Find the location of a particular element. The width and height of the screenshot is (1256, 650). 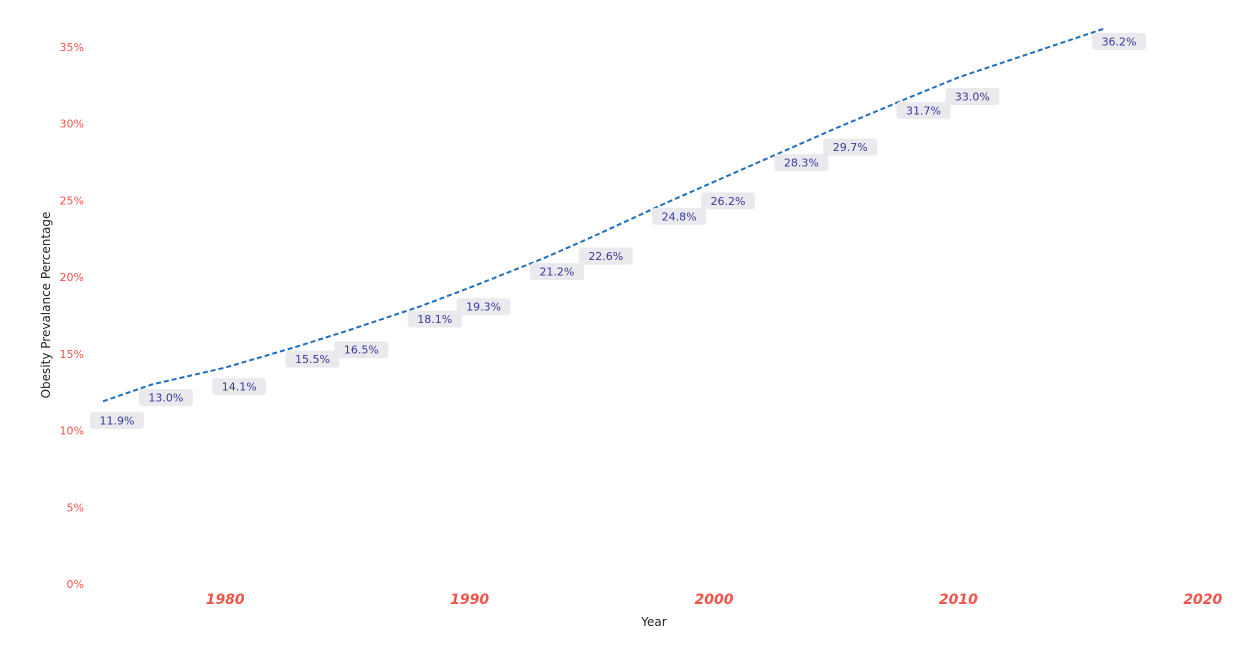

data-label: 26.2% is located at coordinates (728, 201).